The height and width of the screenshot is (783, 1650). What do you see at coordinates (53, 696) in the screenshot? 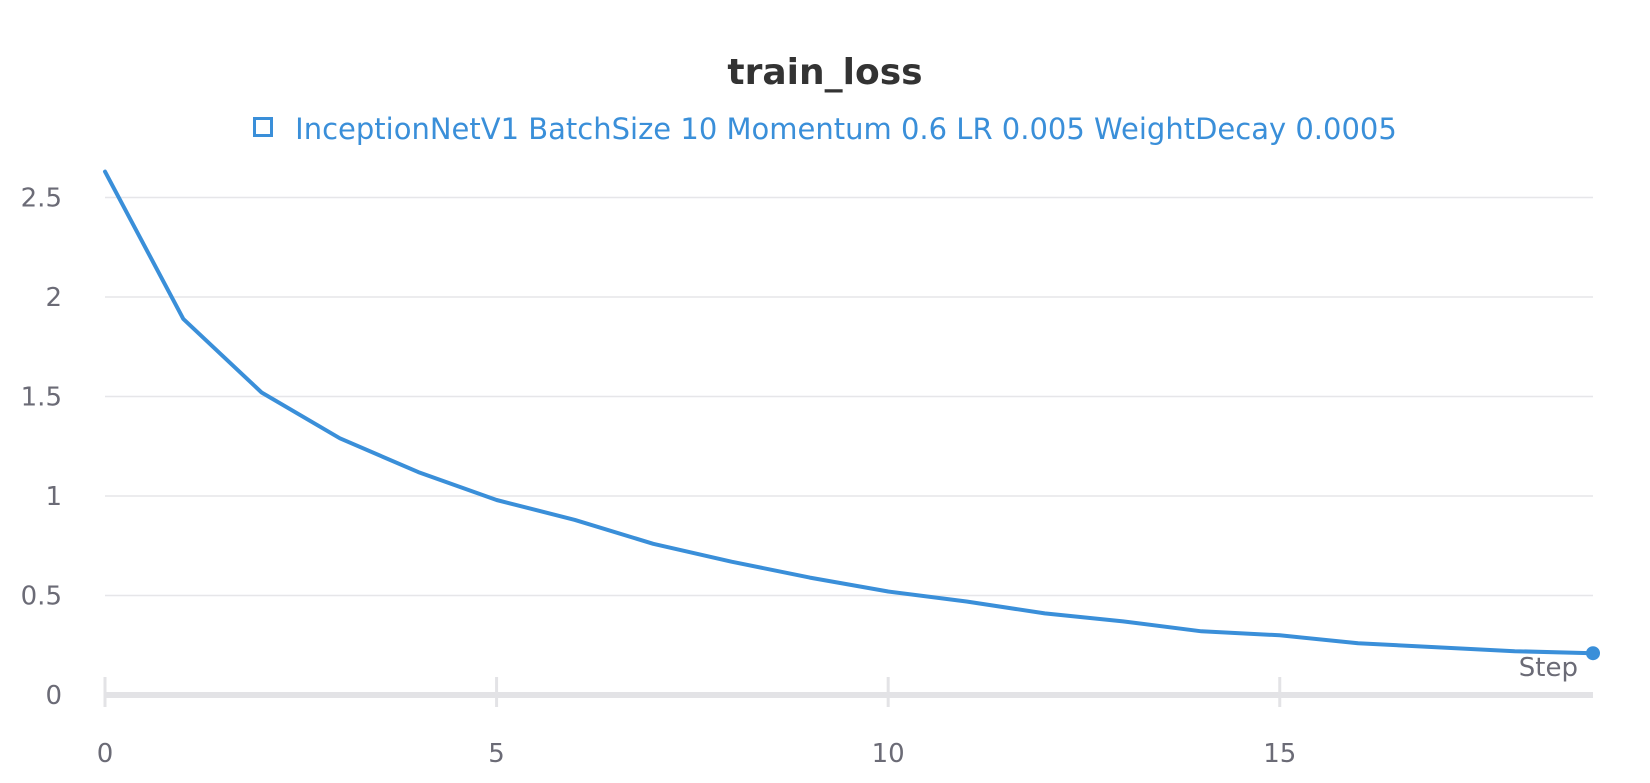
I see `y-tick-label: 0` at bounding box center [53, 696].